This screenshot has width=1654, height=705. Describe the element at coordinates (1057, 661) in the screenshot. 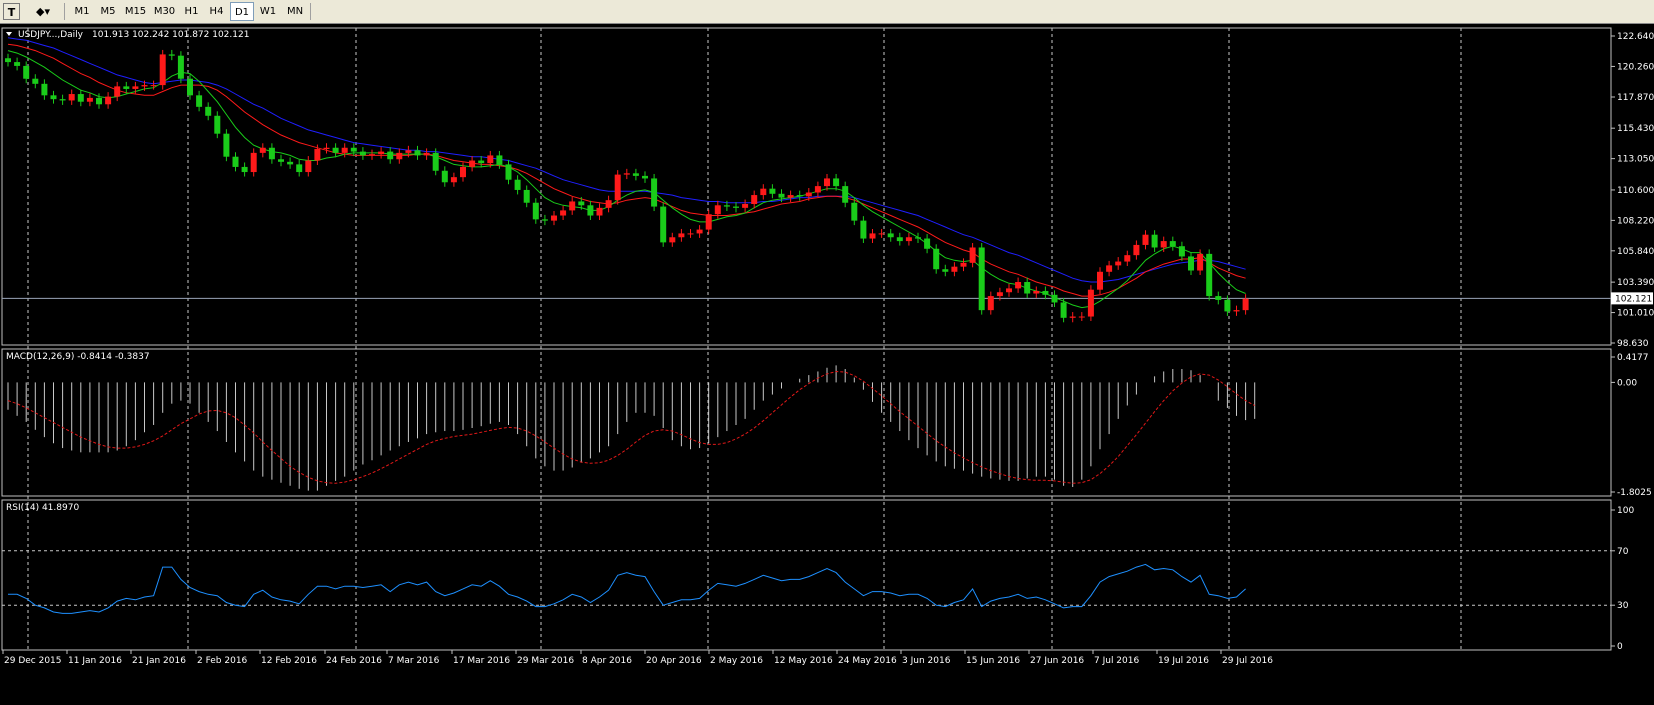

I see `date-axis-tick-label: 27 Jun 2016` at that location.